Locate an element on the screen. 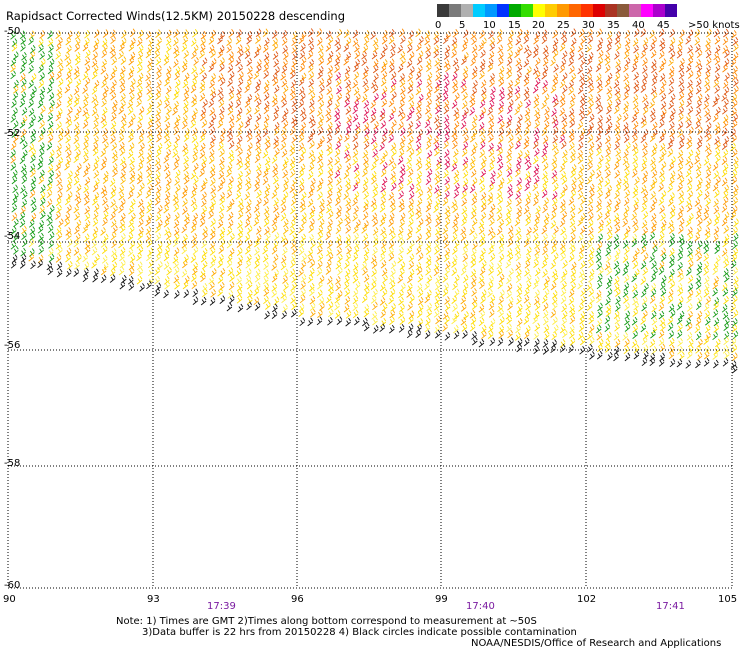 This screenshot has width=740, height=650. legend-label: 25 is located at coordinates (563, 25).